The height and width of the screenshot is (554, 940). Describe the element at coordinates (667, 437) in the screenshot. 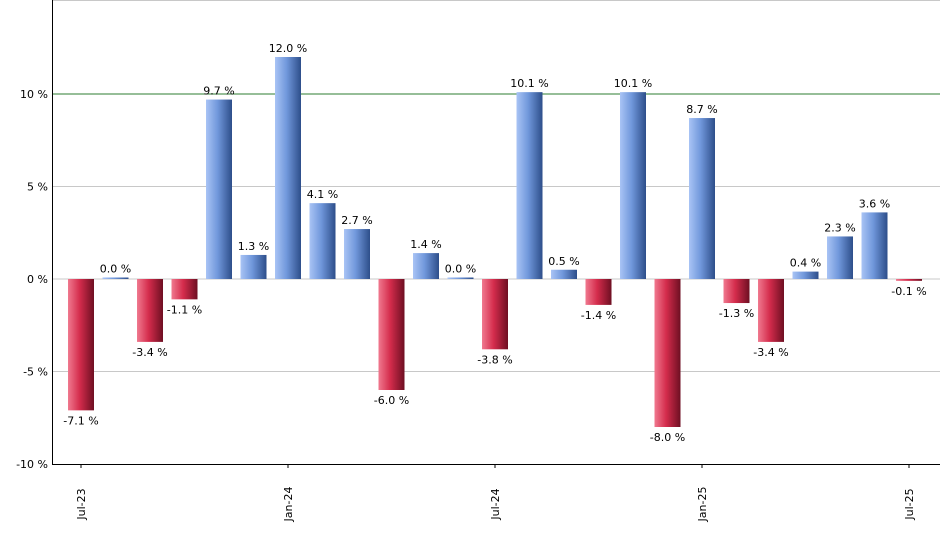

I see `data-label-Dec-24: -8.0 %` at that location.